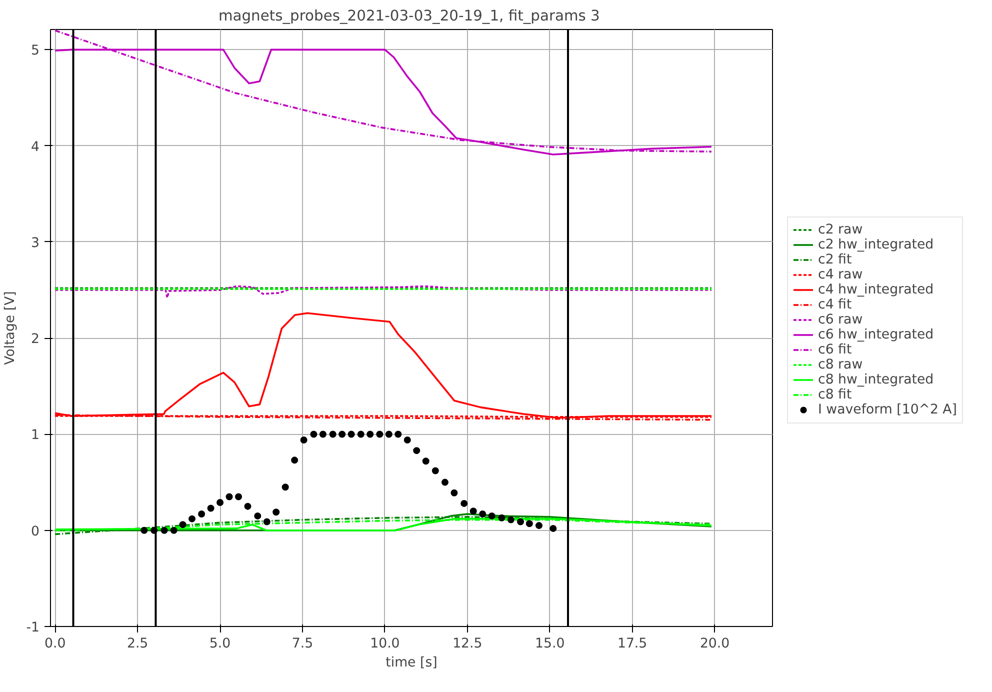 The image size is (992, 692). I want to click on legend-label: c2 fit, so click(835, 259).